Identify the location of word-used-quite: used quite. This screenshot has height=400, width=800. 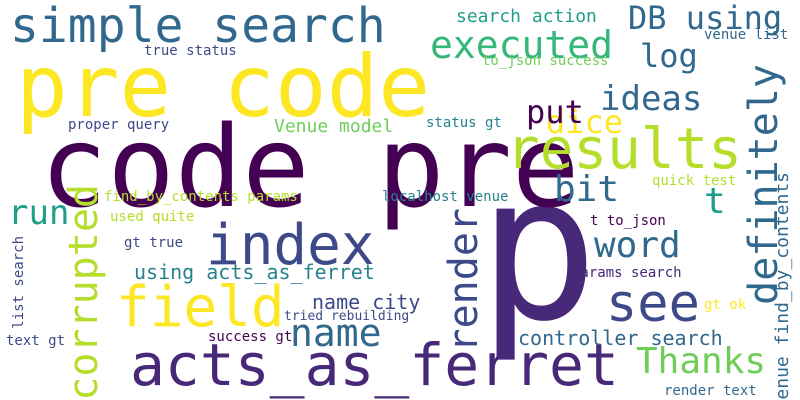
(152, 217).